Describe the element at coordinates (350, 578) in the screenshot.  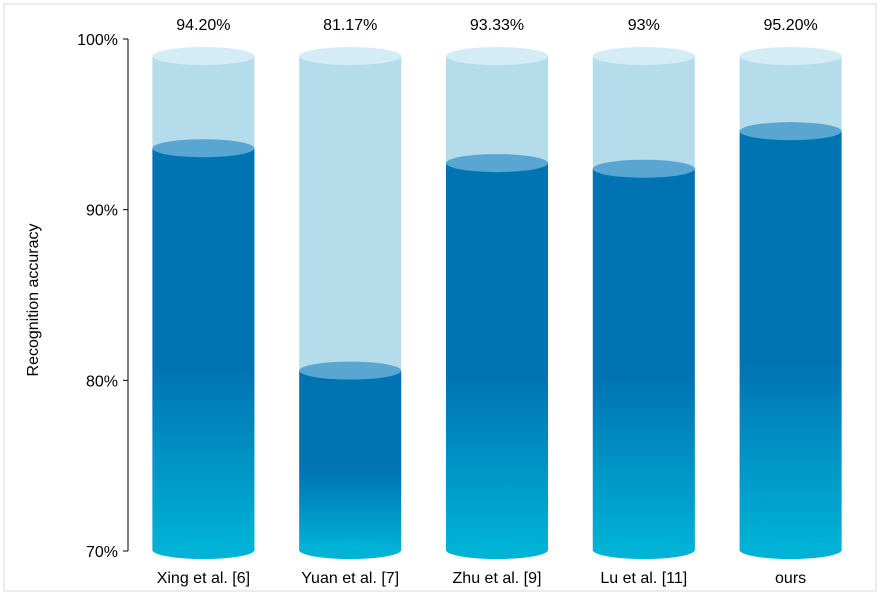
I see `x-tick-label: Yuan et al. [7]` at that location.